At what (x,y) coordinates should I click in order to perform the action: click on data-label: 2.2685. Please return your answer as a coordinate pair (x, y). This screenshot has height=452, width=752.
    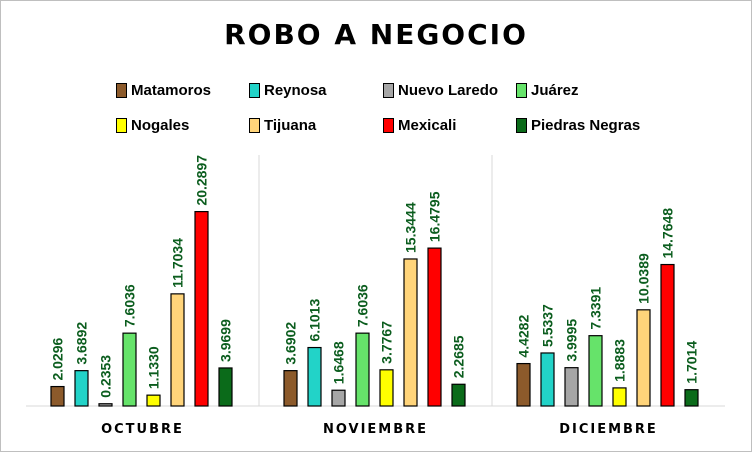
    Looking at the image, I should click on (459, 356).